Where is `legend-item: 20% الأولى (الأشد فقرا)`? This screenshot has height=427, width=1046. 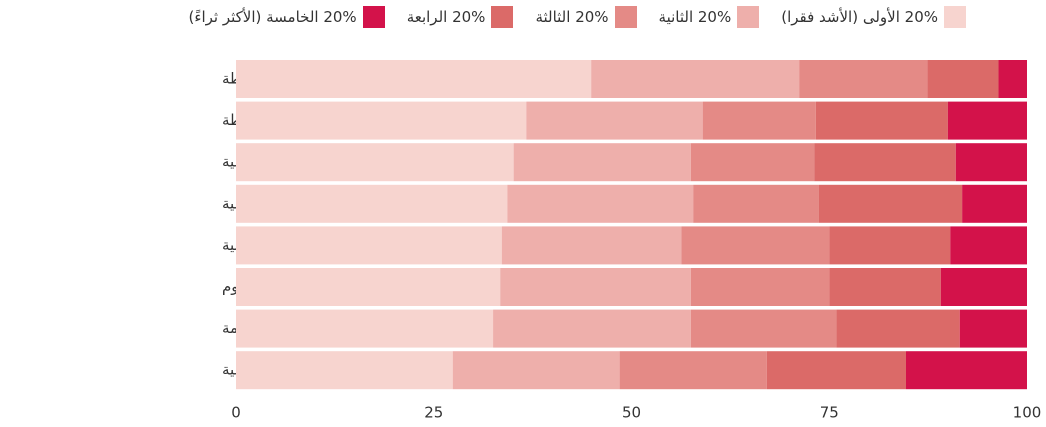 legend-item: 20% الأولى (الأشد فقرا) is located at coordinates (873, 17).